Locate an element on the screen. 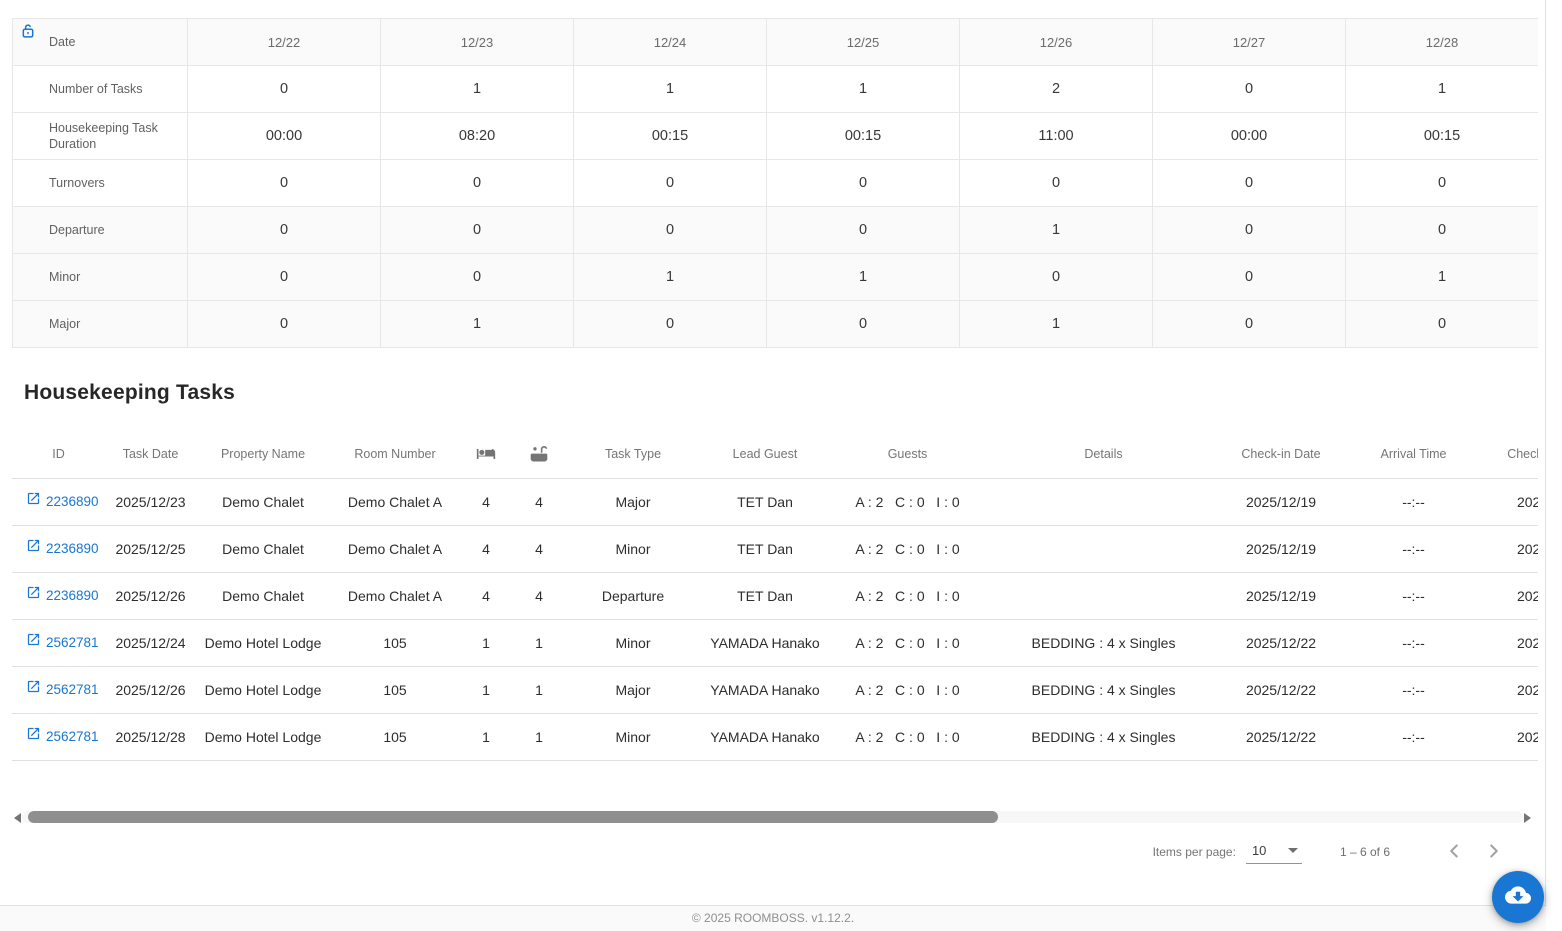 The height and width of the screenshot is (931, 1562). lock-open-icon is located at coordinates (28, 33).